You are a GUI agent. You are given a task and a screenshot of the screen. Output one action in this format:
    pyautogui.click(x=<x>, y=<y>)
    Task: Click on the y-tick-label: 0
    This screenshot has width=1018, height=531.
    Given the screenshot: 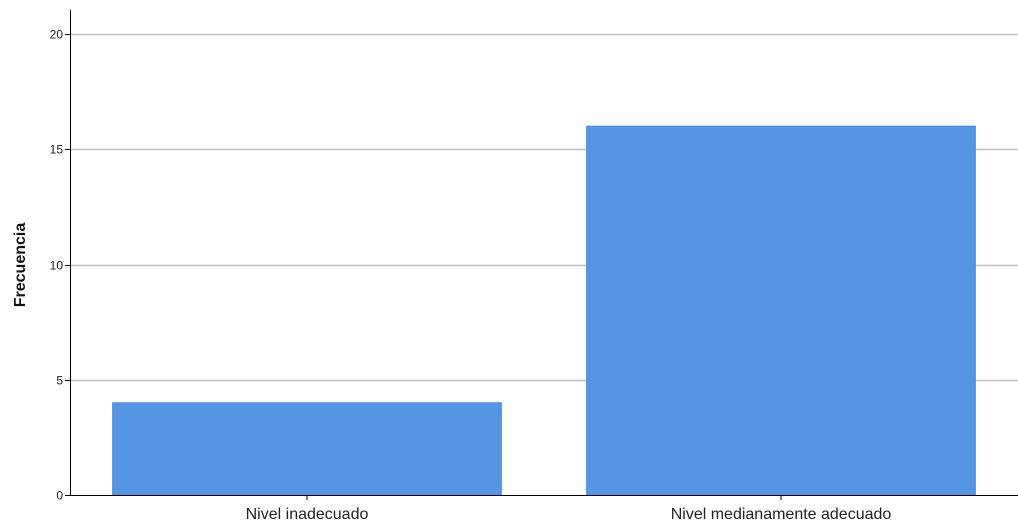 What is the action you would take?
    pyautogui.click(x=59, y=496)
    